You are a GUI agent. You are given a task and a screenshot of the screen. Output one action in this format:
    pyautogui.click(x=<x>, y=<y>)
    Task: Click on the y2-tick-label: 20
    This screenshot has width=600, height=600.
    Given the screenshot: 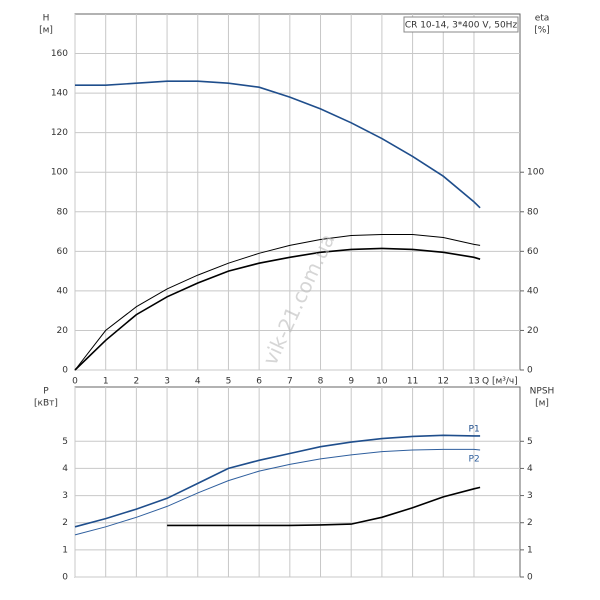 What is the action you would take?
    pyautogui.click(x=533, y=331)
    